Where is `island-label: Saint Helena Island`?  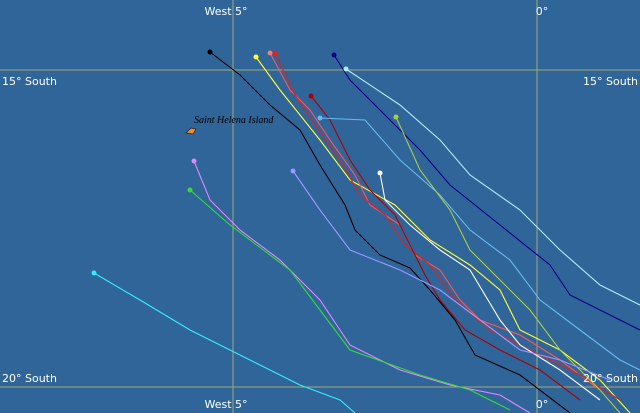 island-label: Saint Helena Island is located at coordinates (234, 120).